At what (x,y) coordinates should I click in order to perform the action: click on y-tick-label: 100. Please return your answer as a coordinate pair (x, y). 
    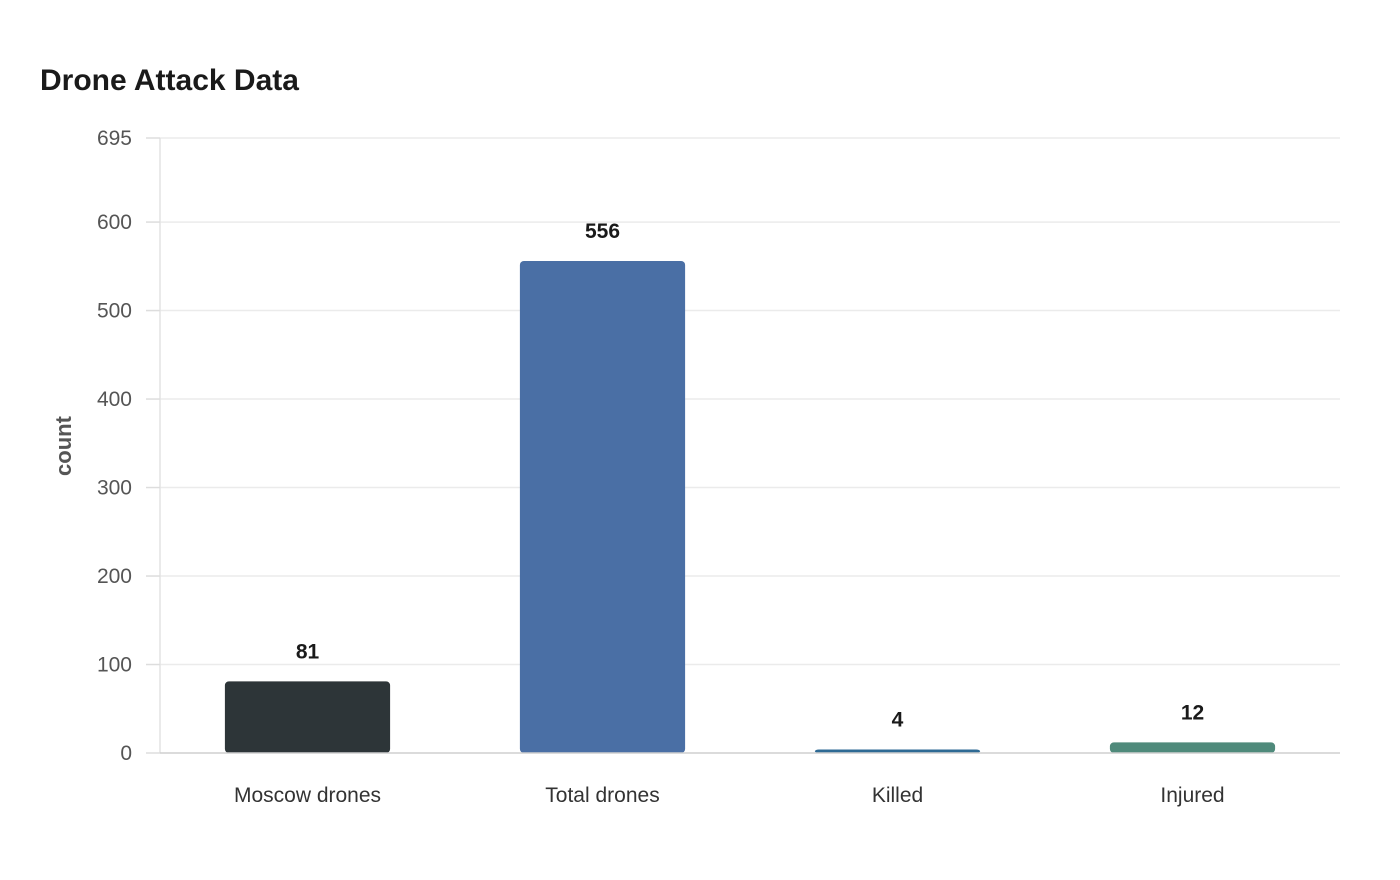
    Looking at the image, I should click on (114, 665).